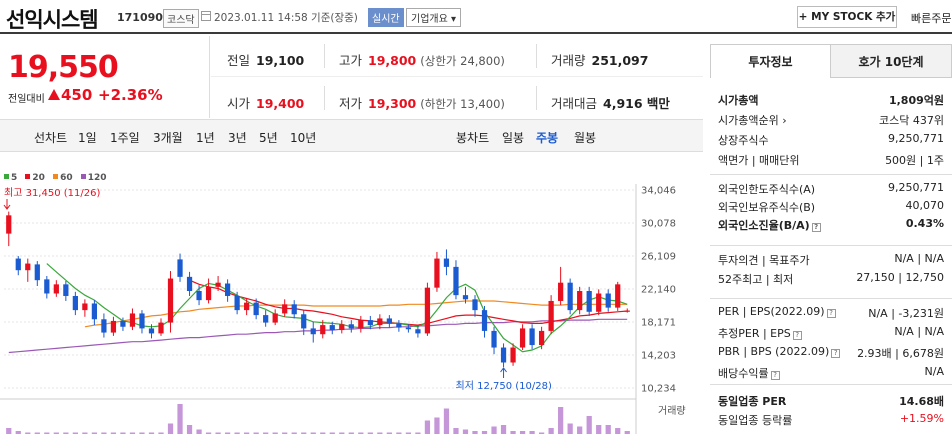  Describe the element at coordinates (356, 314) in the screenshot. I see `ma60-line` at that location.